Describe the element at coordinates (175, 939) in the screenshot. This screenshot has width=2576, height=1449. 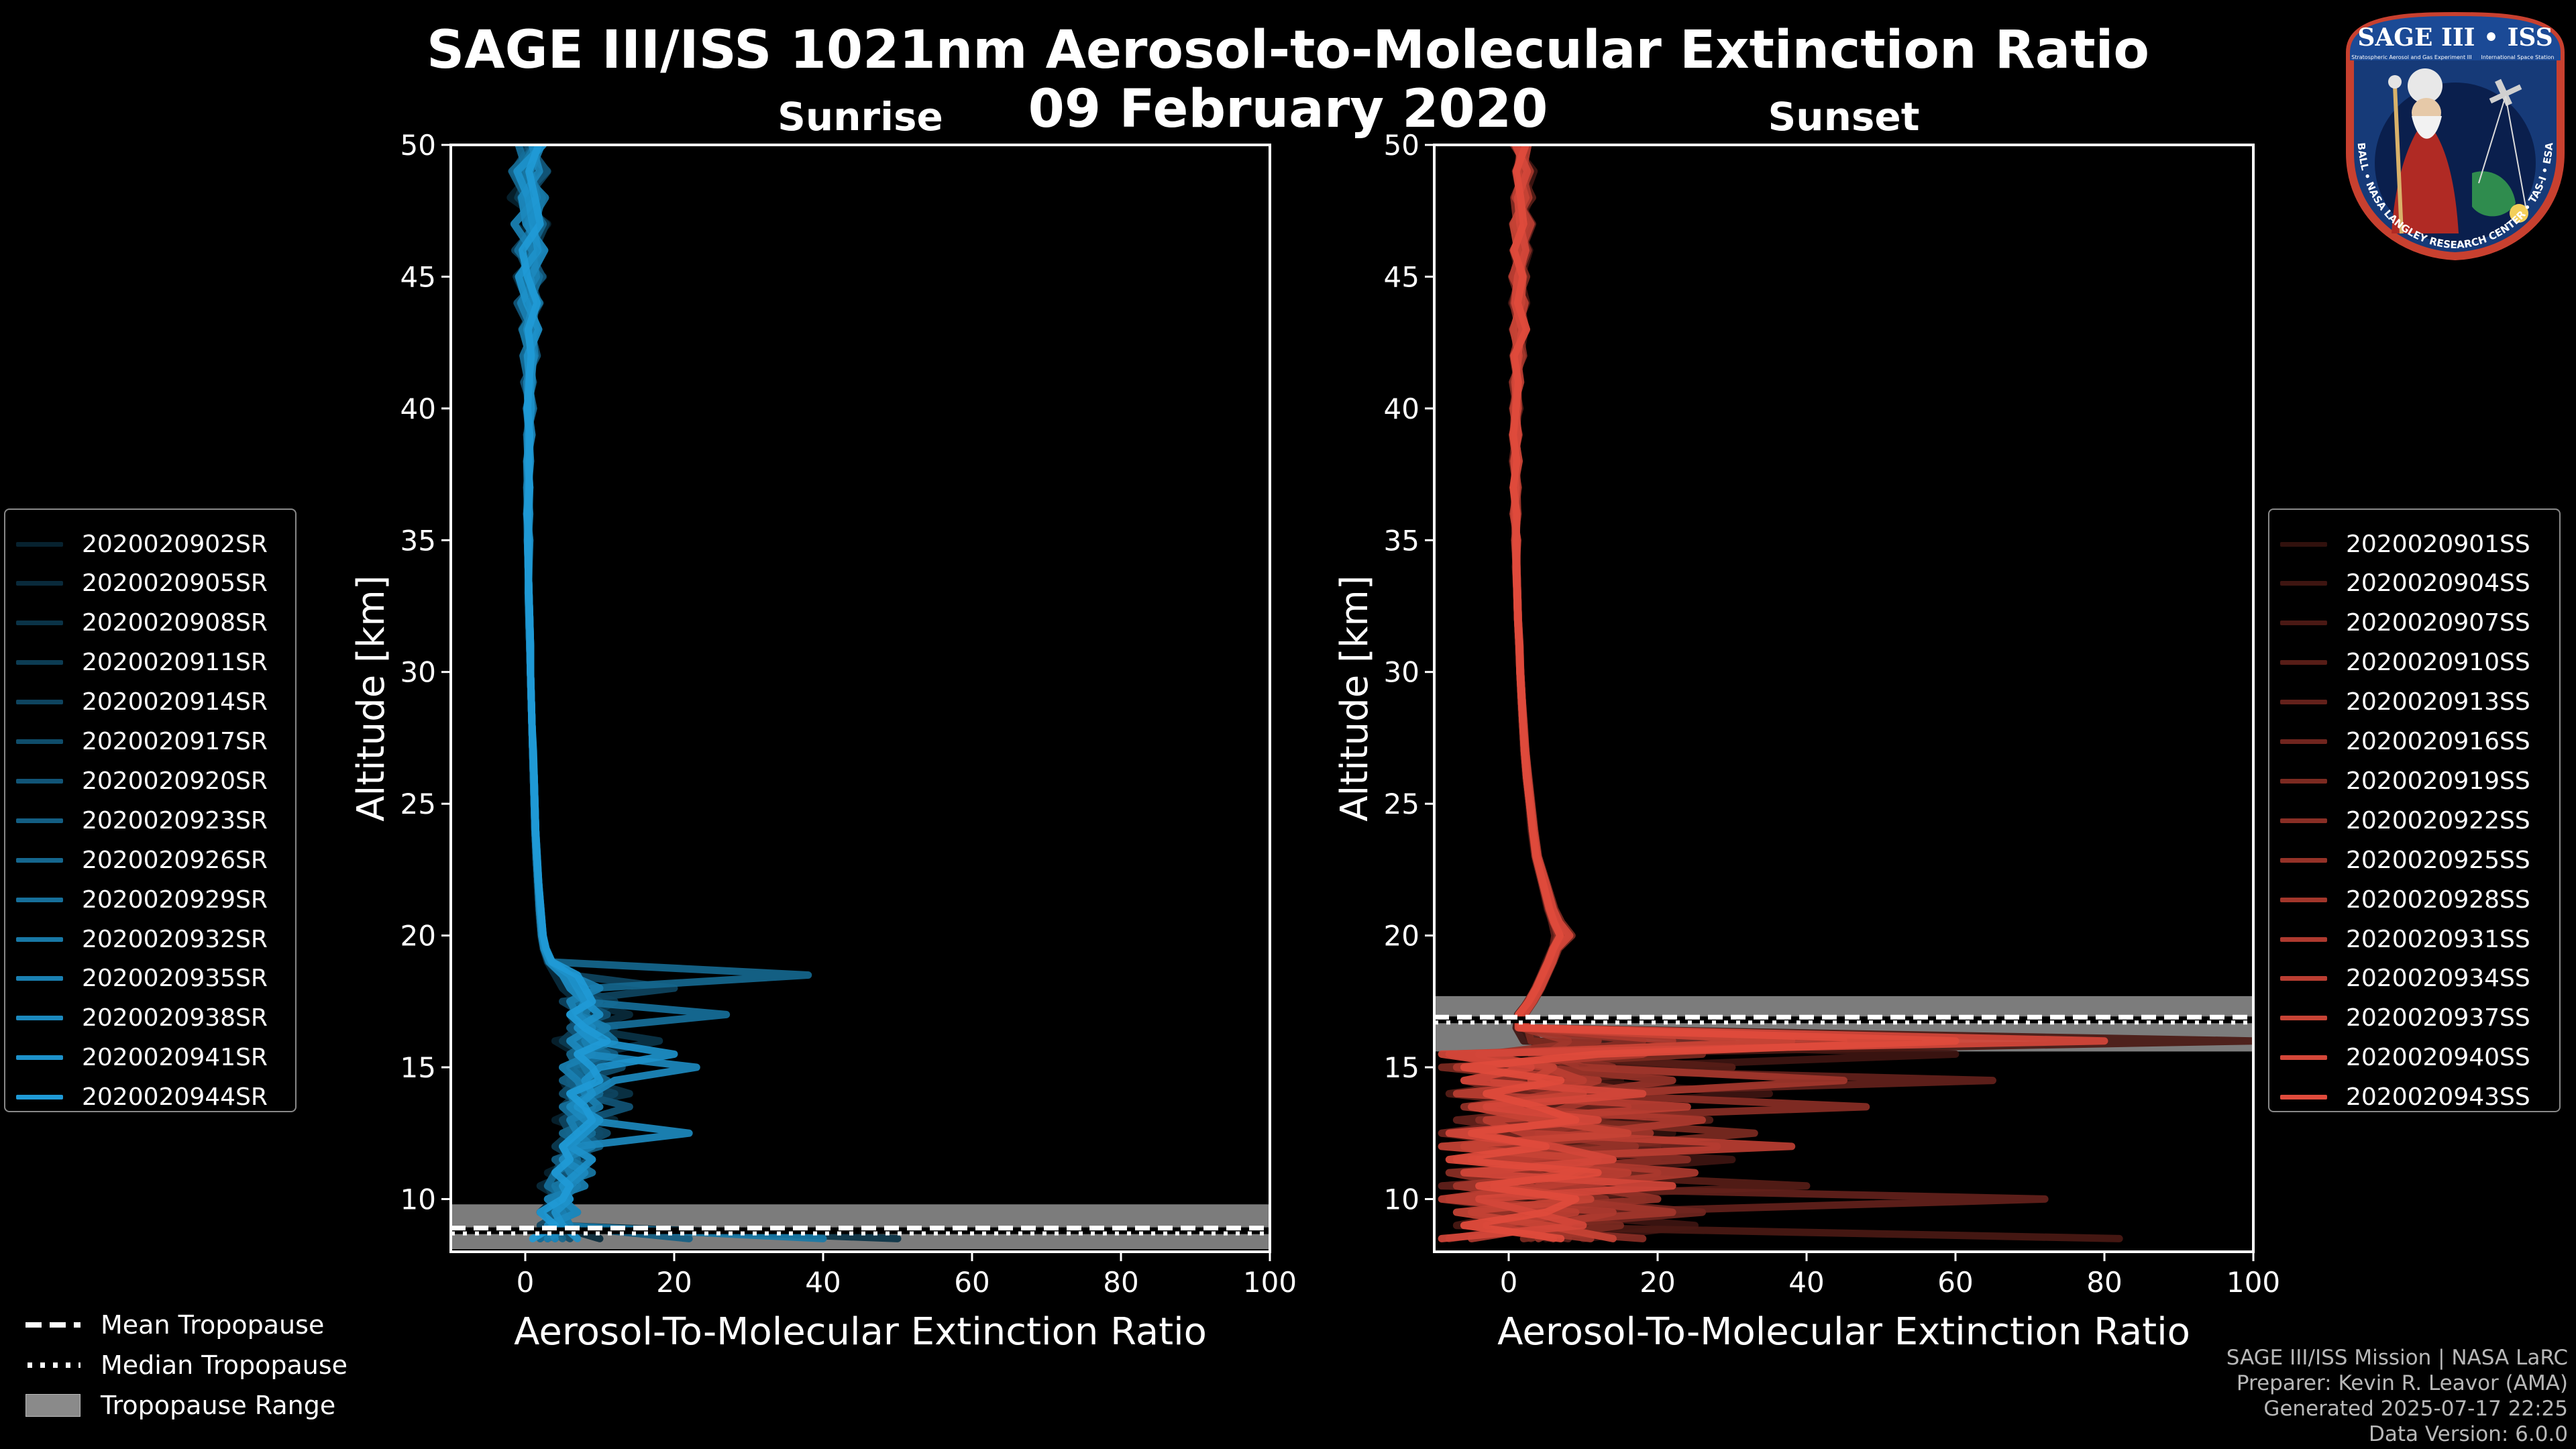
I see `legend-label: 2020020932SR` at that location.